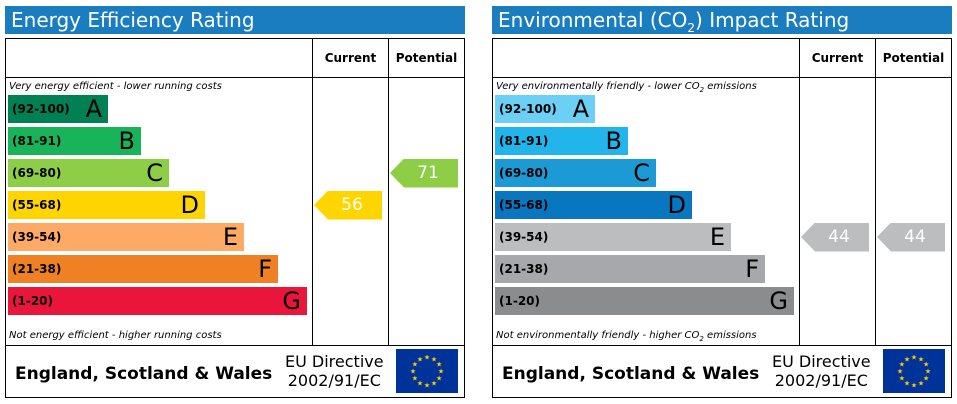  I want to click on potential-rating-value: 44, so click(915, 236).